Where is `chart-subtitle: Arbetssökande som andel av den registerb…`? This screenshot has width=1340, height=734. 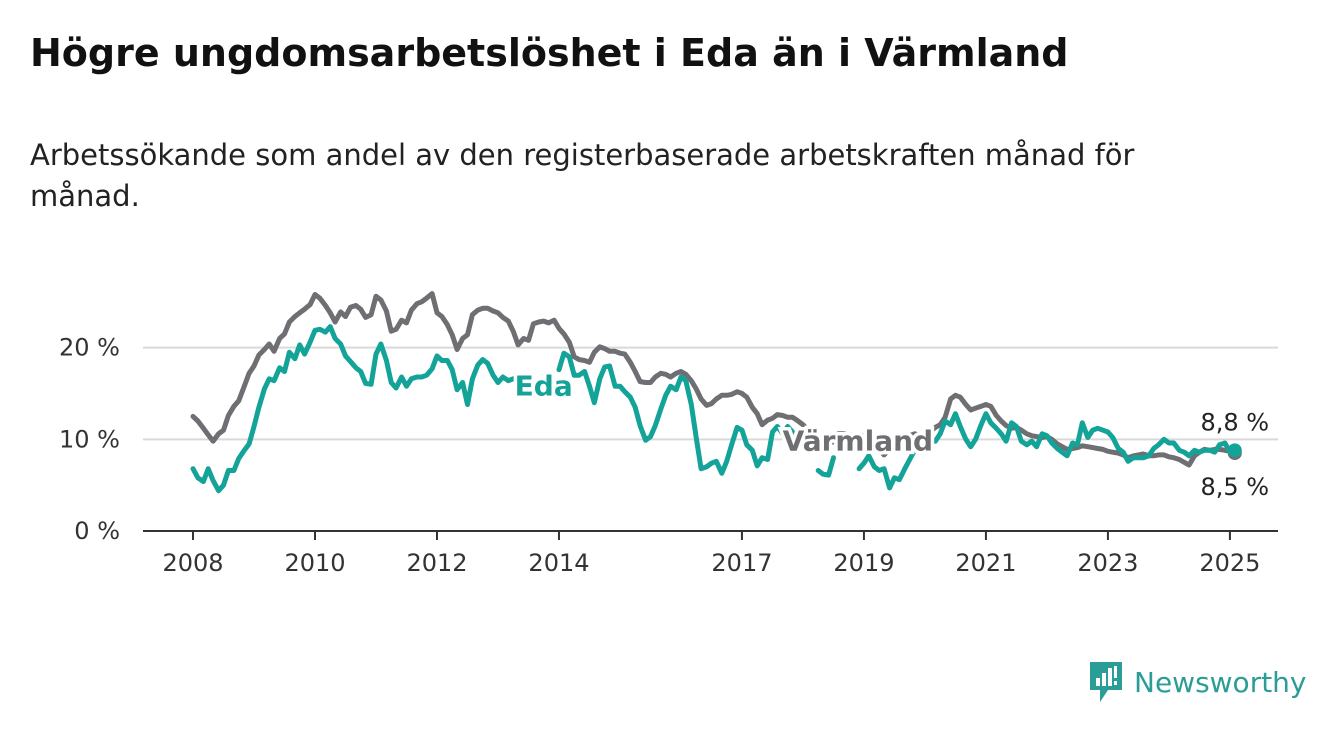 chart-subtitle: Arbetssökande som andel av den registerb… is located at coordinates (582, 175).